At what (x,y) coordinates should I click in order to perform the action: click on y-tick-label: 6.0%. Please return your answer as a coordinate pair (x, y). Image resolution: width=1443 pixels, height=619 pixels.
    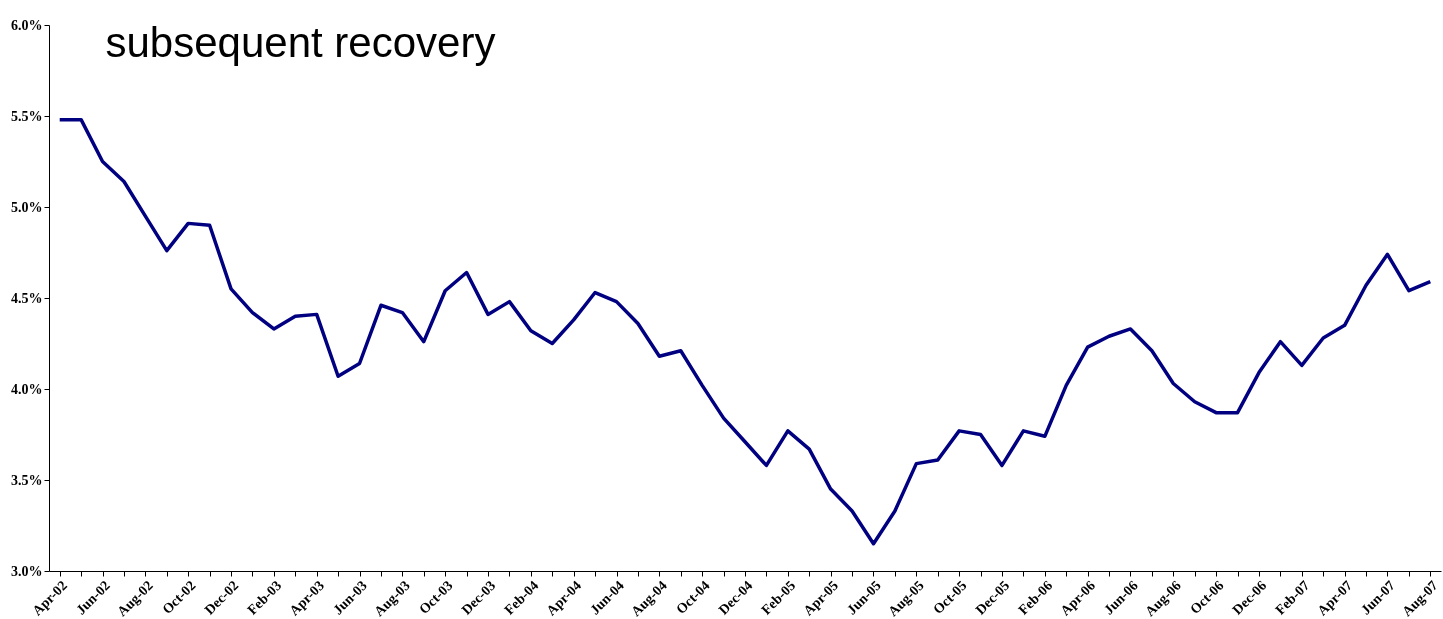
    Looking at the image, I should click on (27, 25).